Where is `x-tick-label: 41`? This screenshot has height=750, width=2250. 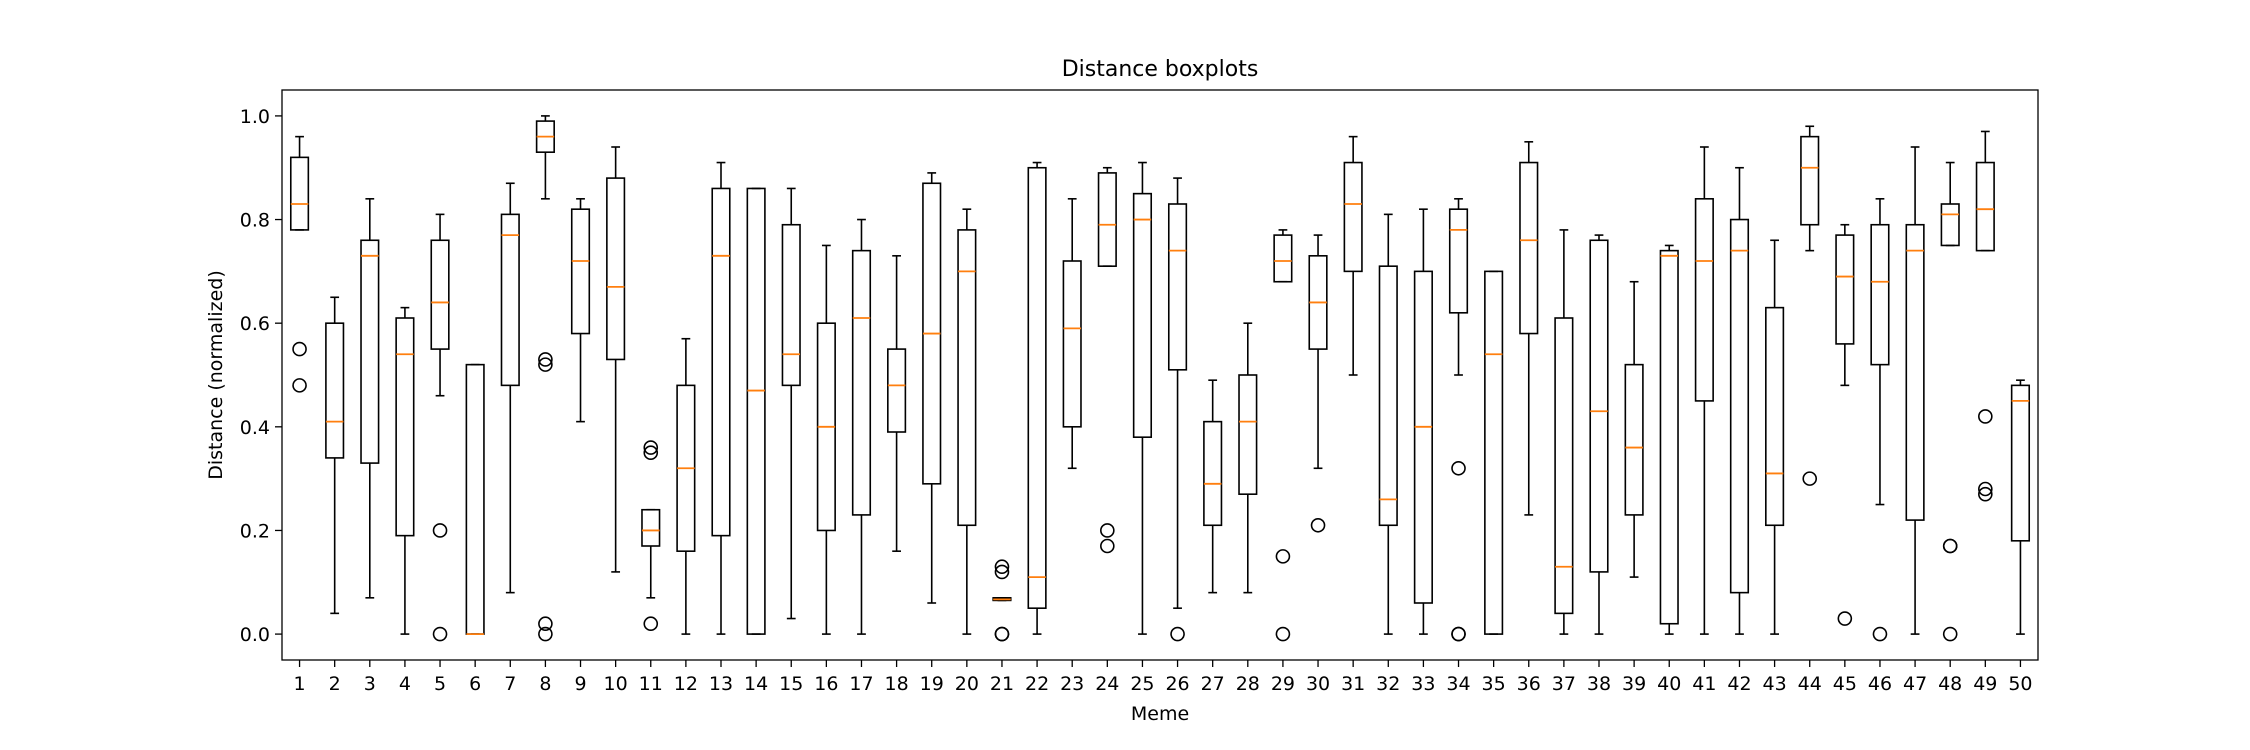
x-tick-label: 41 is located at coordinates (1704, 684).